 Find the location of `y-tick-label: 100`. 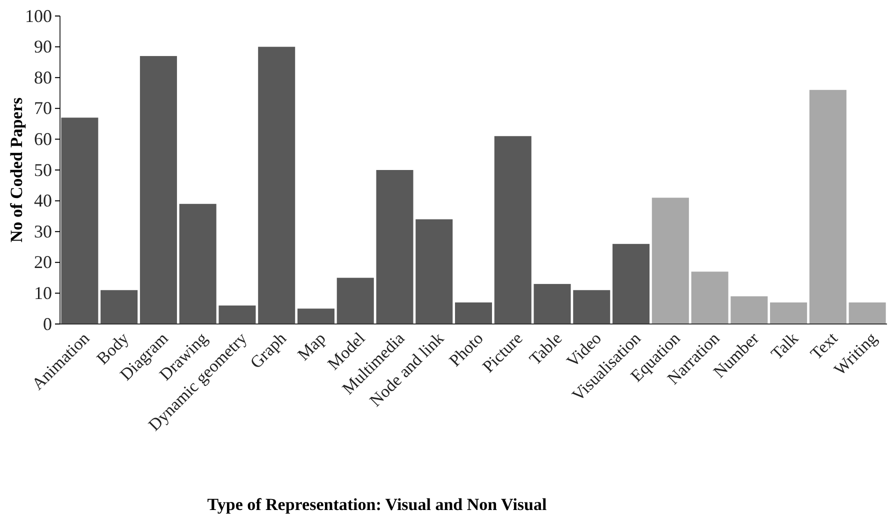

y-tick-label: 100 is located at coordinates (38, 16).